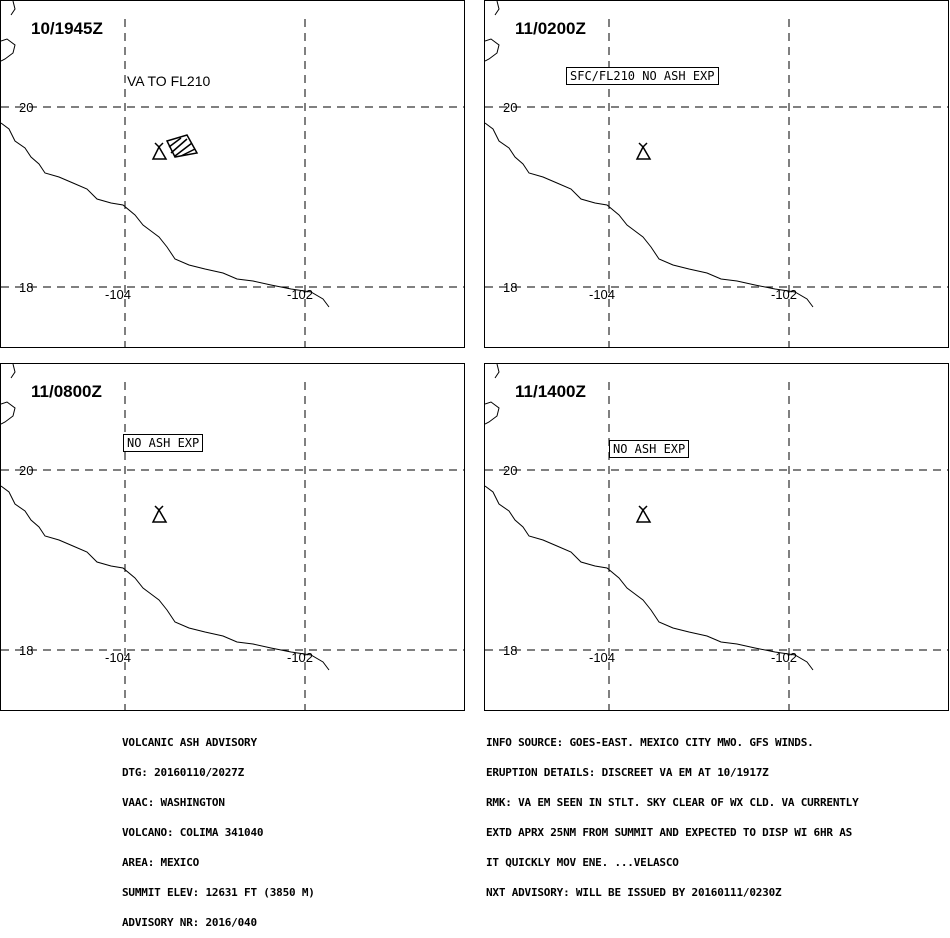 Image resolution: width=950 pixels, height=938 pixels. I want to click on advisory-line: AREA: MEXICO, so click(161, 862).